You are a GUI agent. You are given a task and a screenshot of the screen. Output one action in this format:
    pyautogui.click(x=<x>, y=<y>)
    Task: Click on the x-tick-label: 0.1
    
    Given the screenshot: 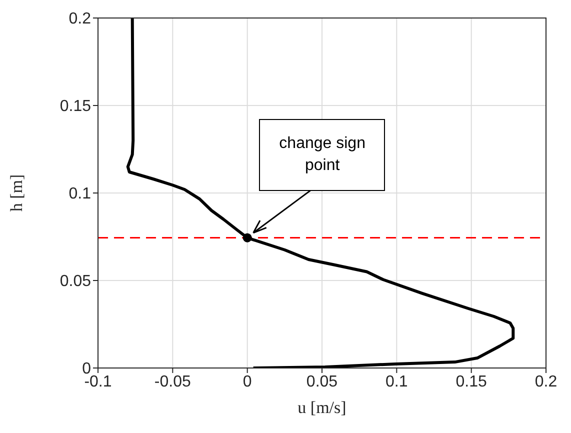 What is the action you would take?
    pyautogui.click(x=397, y=381)
    